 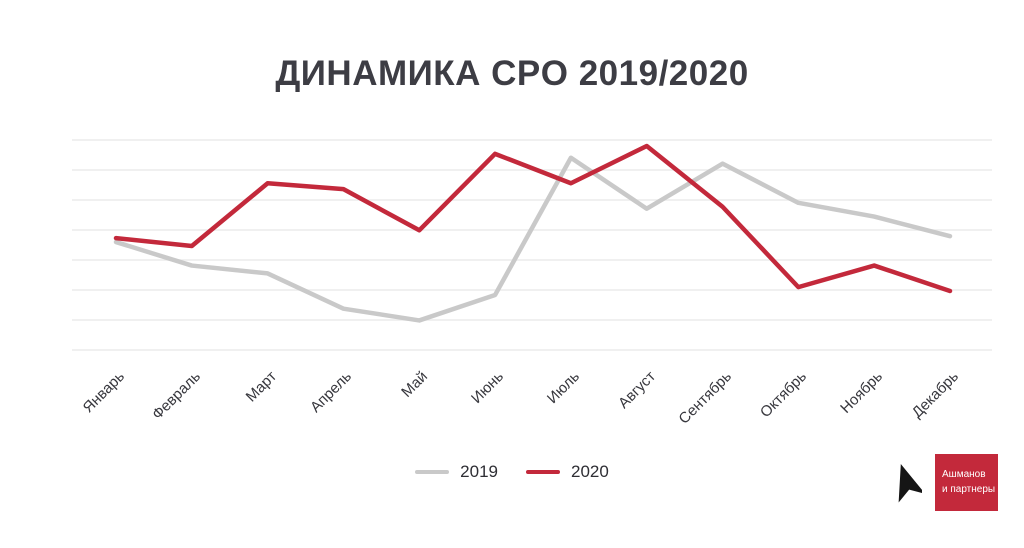 What do you see at coordinates (512, 472) in the screenshot?
I see `chart-legend: 2019 2020` at bounding box center [512, 472].